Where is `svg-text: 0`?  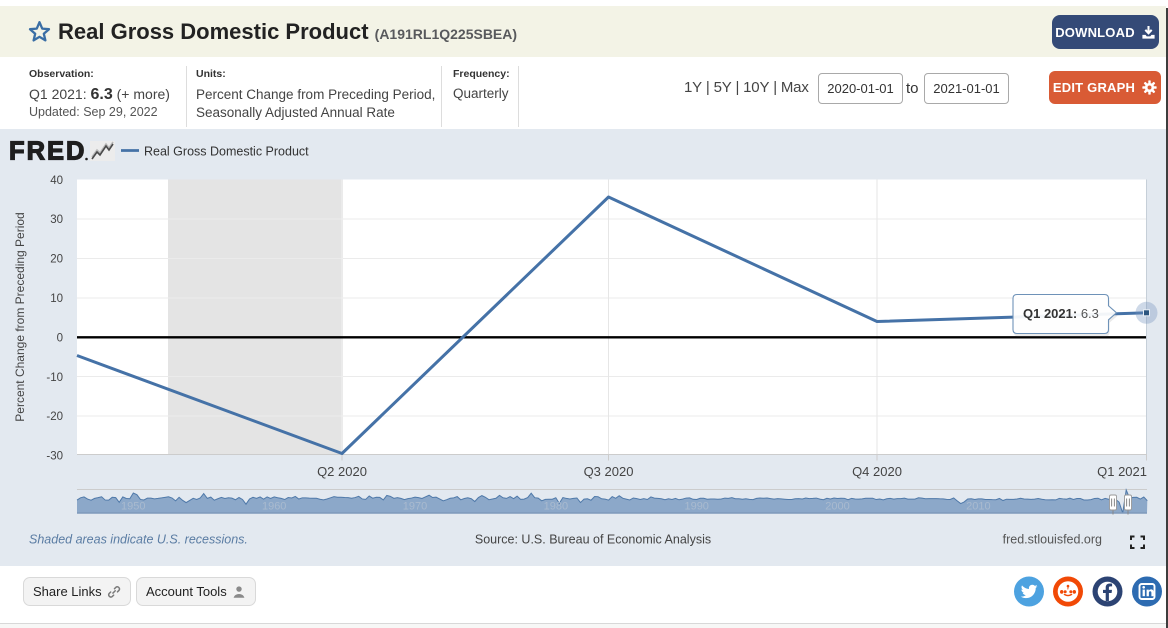
svg-text: 0 is located at coordinates (60, 338).